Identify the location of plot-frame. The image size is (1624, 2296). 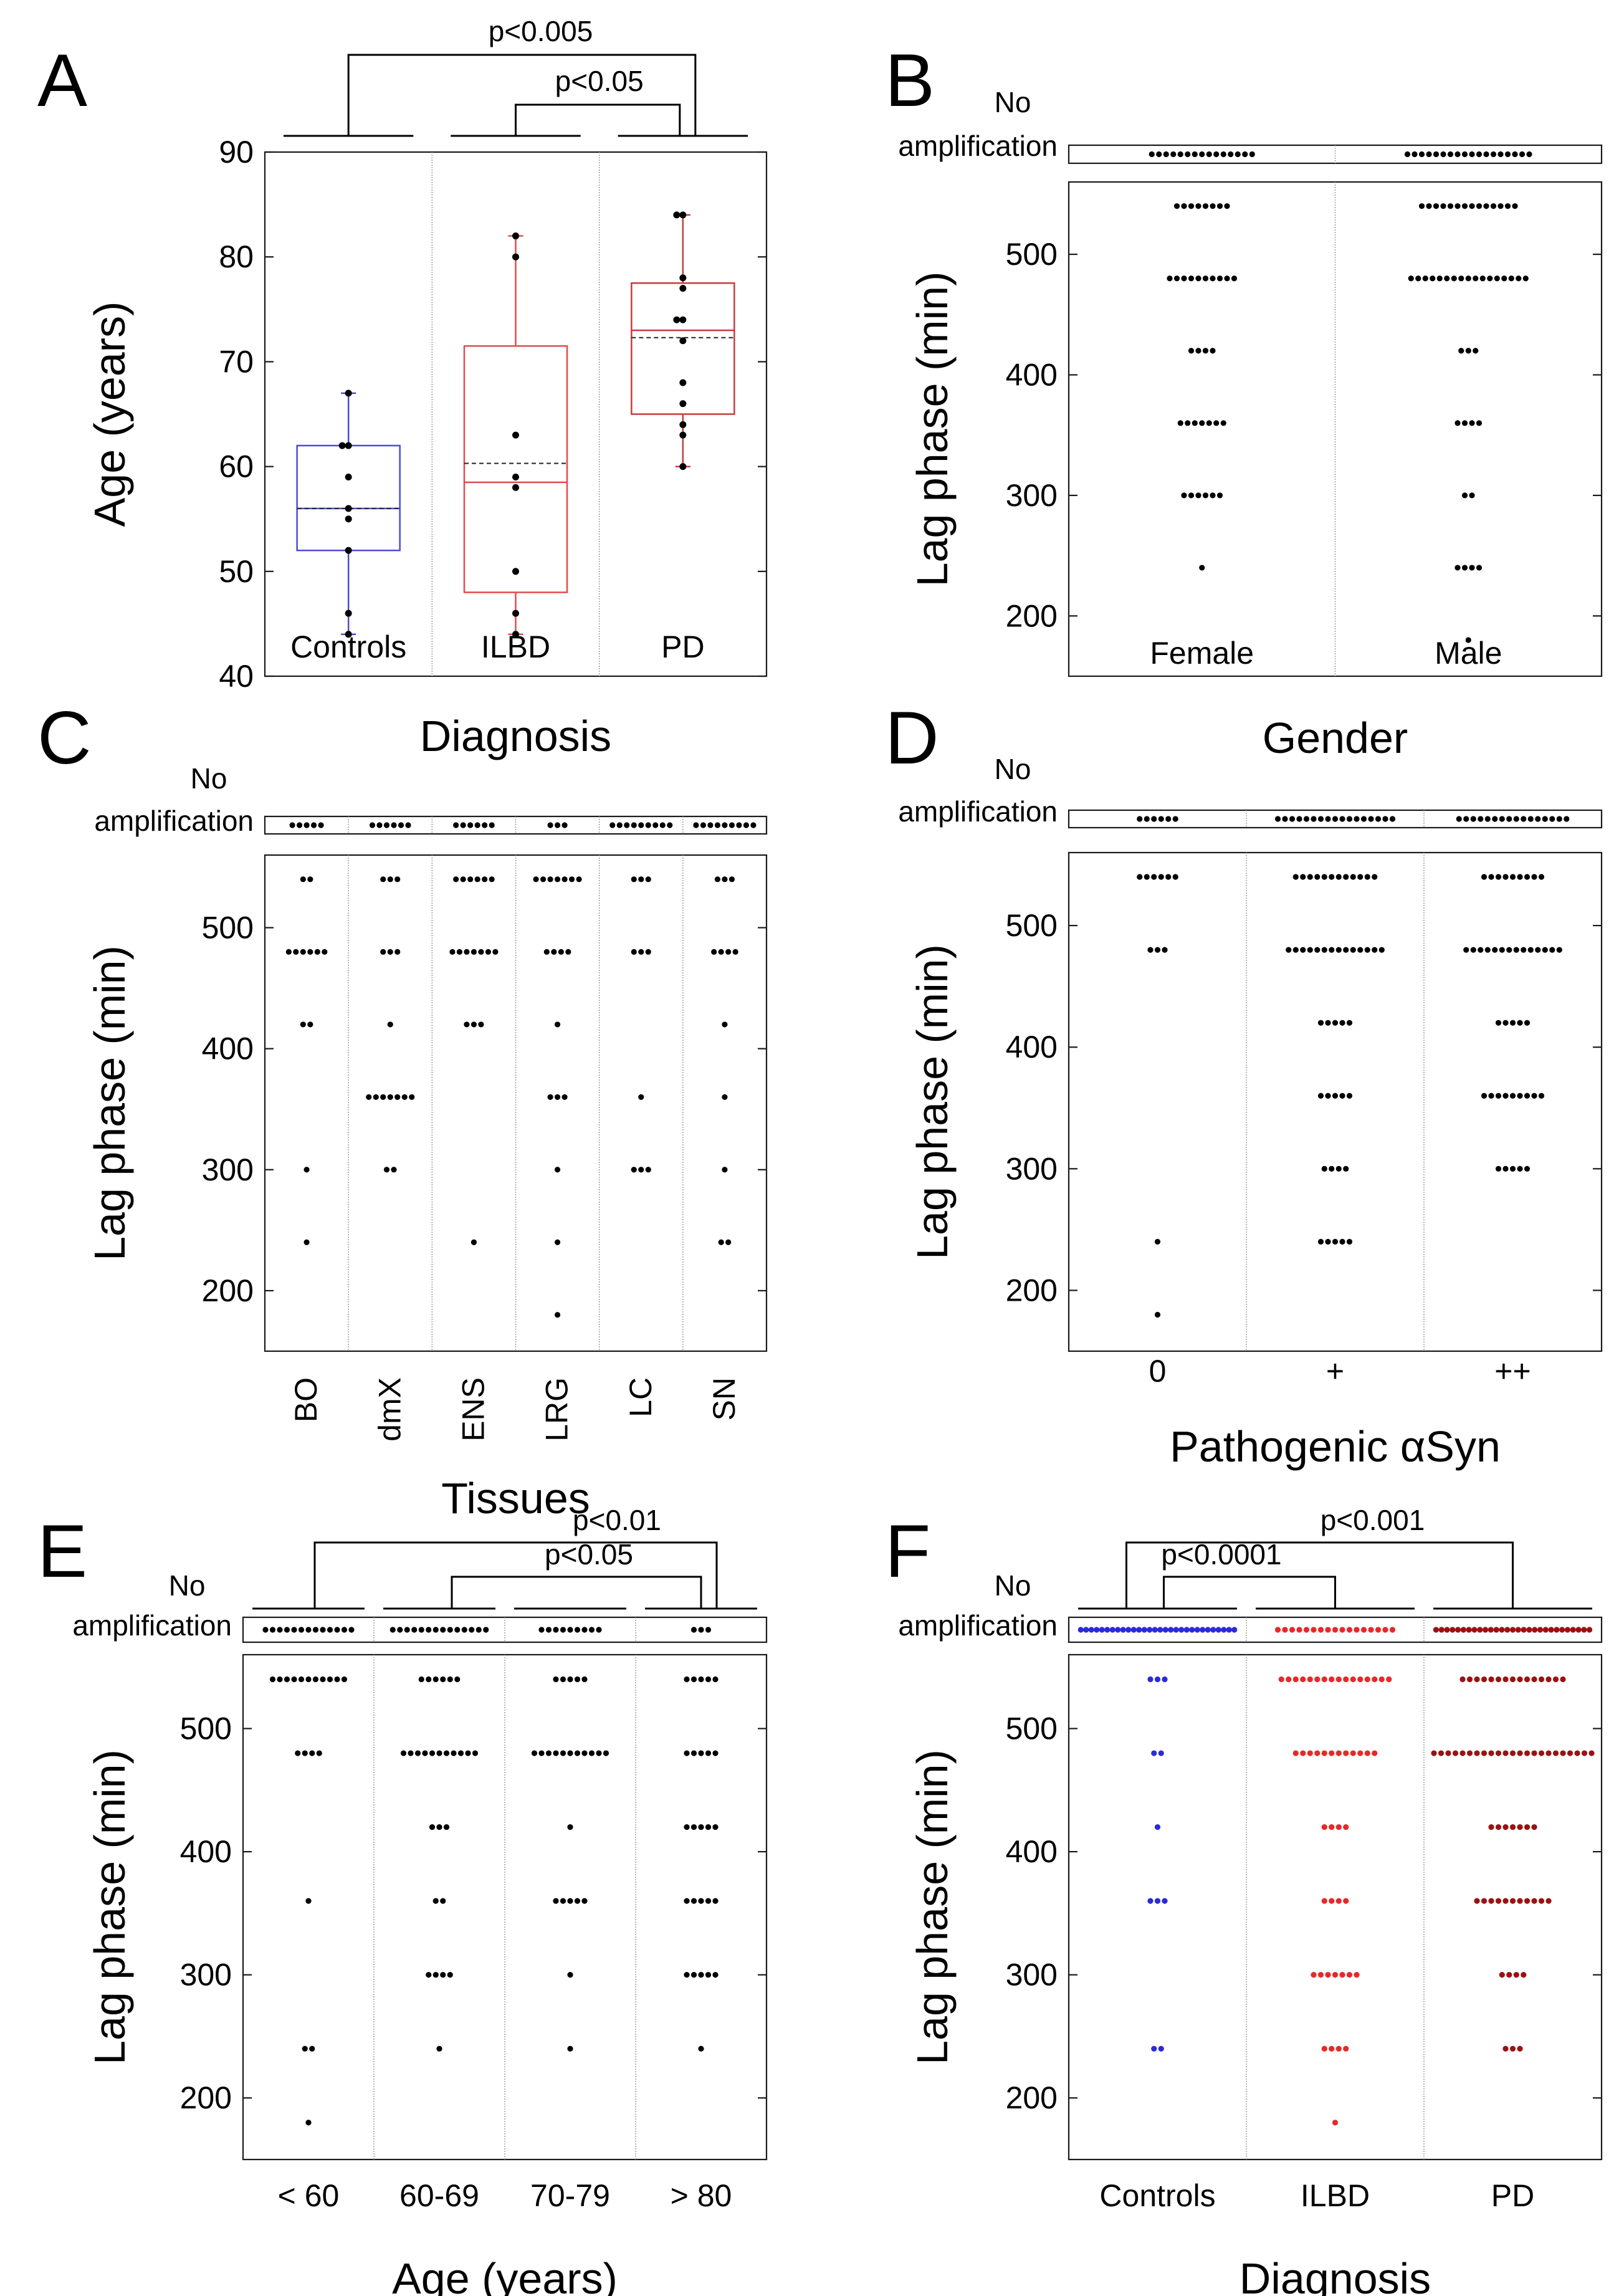
(1336, 1102).